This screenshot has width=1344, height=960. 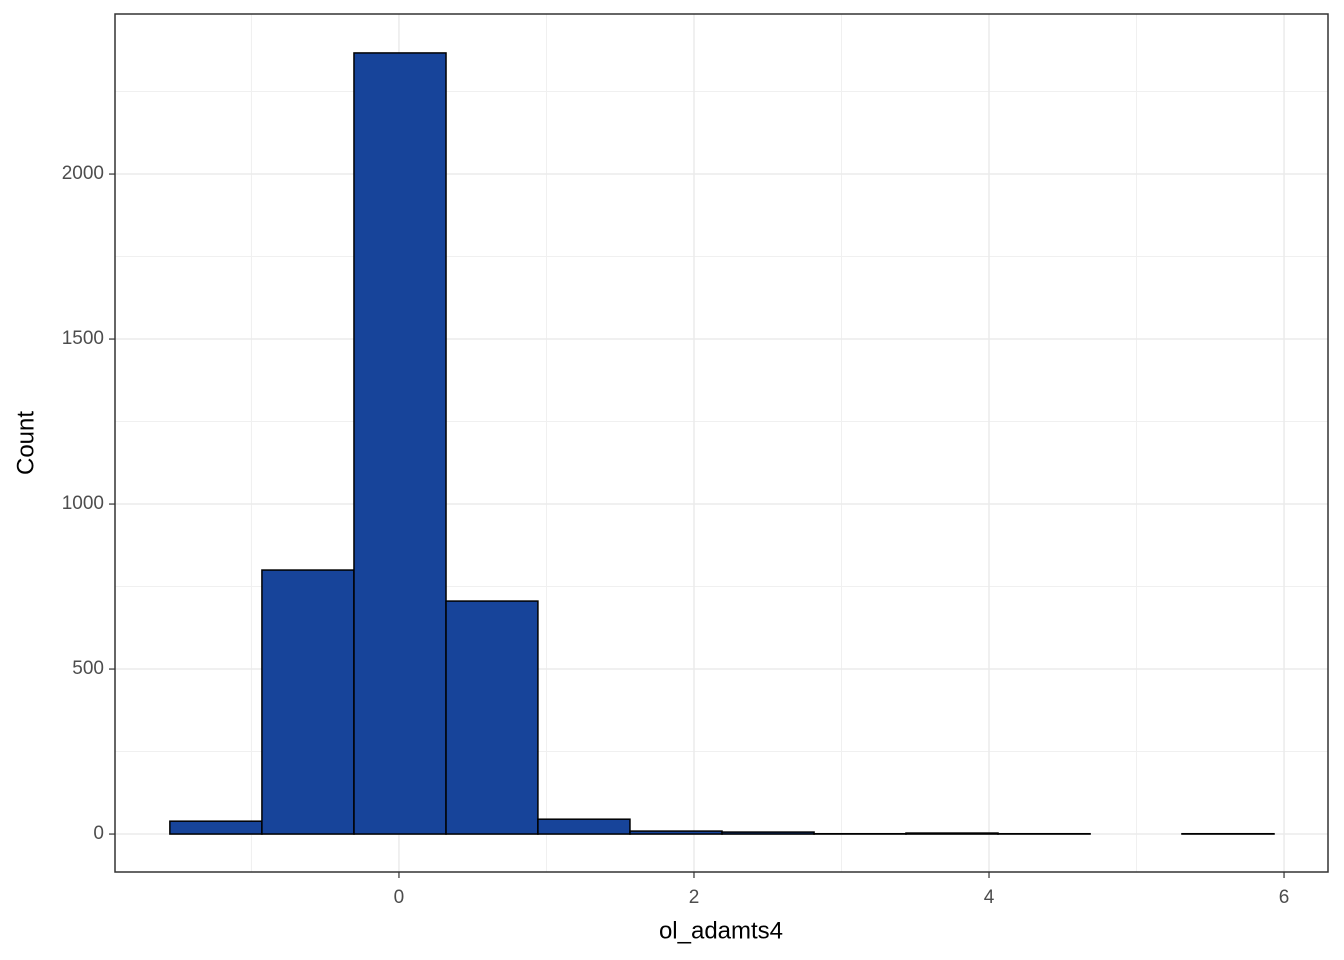 What do you see at coordinates (989, 897) in the screenshot?
I see `x-tick-label: 4` at bounding box center [989, 897].